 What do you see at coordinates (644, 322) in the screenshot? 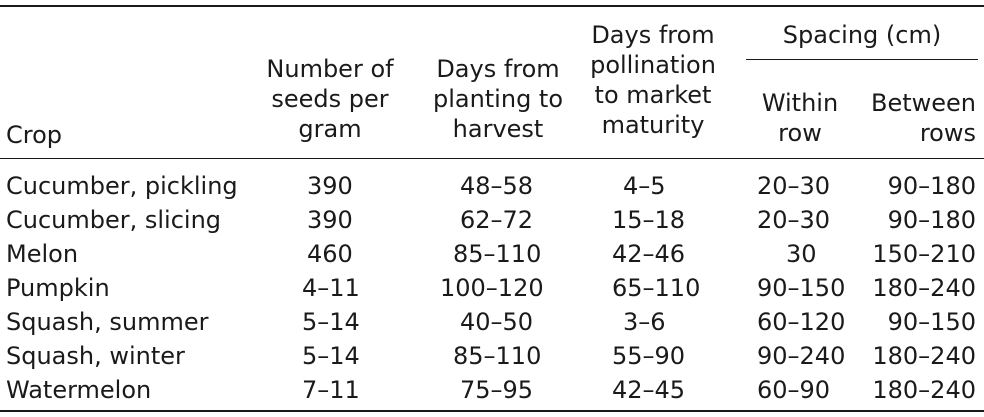
I see `cell-pollination: 3–6` at bounding box center [644, 322].